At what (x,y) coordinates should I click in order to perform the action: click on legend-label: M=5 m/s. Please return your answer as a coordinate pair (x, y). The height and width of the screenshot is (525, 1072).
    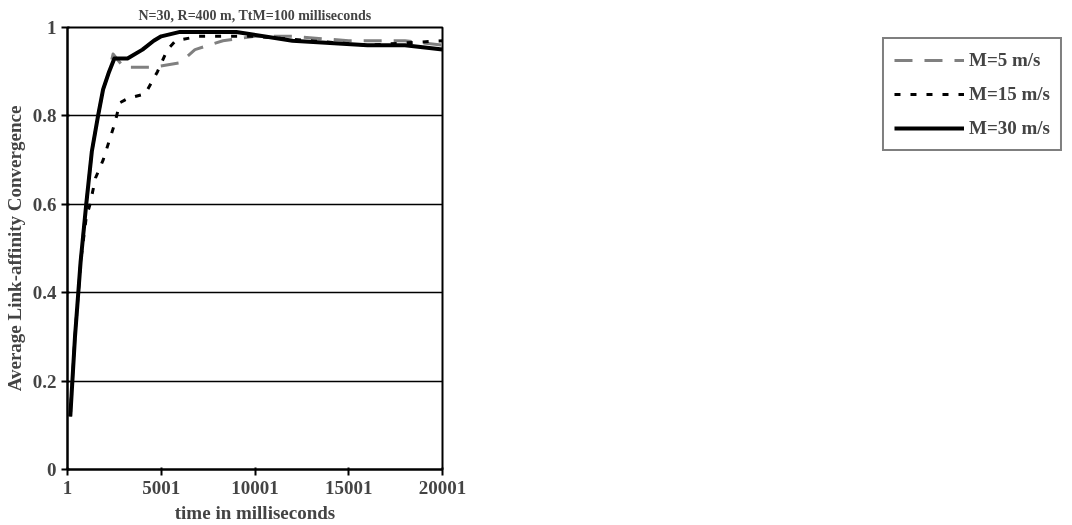
    Looking at the image, I should click on (1004, 60).